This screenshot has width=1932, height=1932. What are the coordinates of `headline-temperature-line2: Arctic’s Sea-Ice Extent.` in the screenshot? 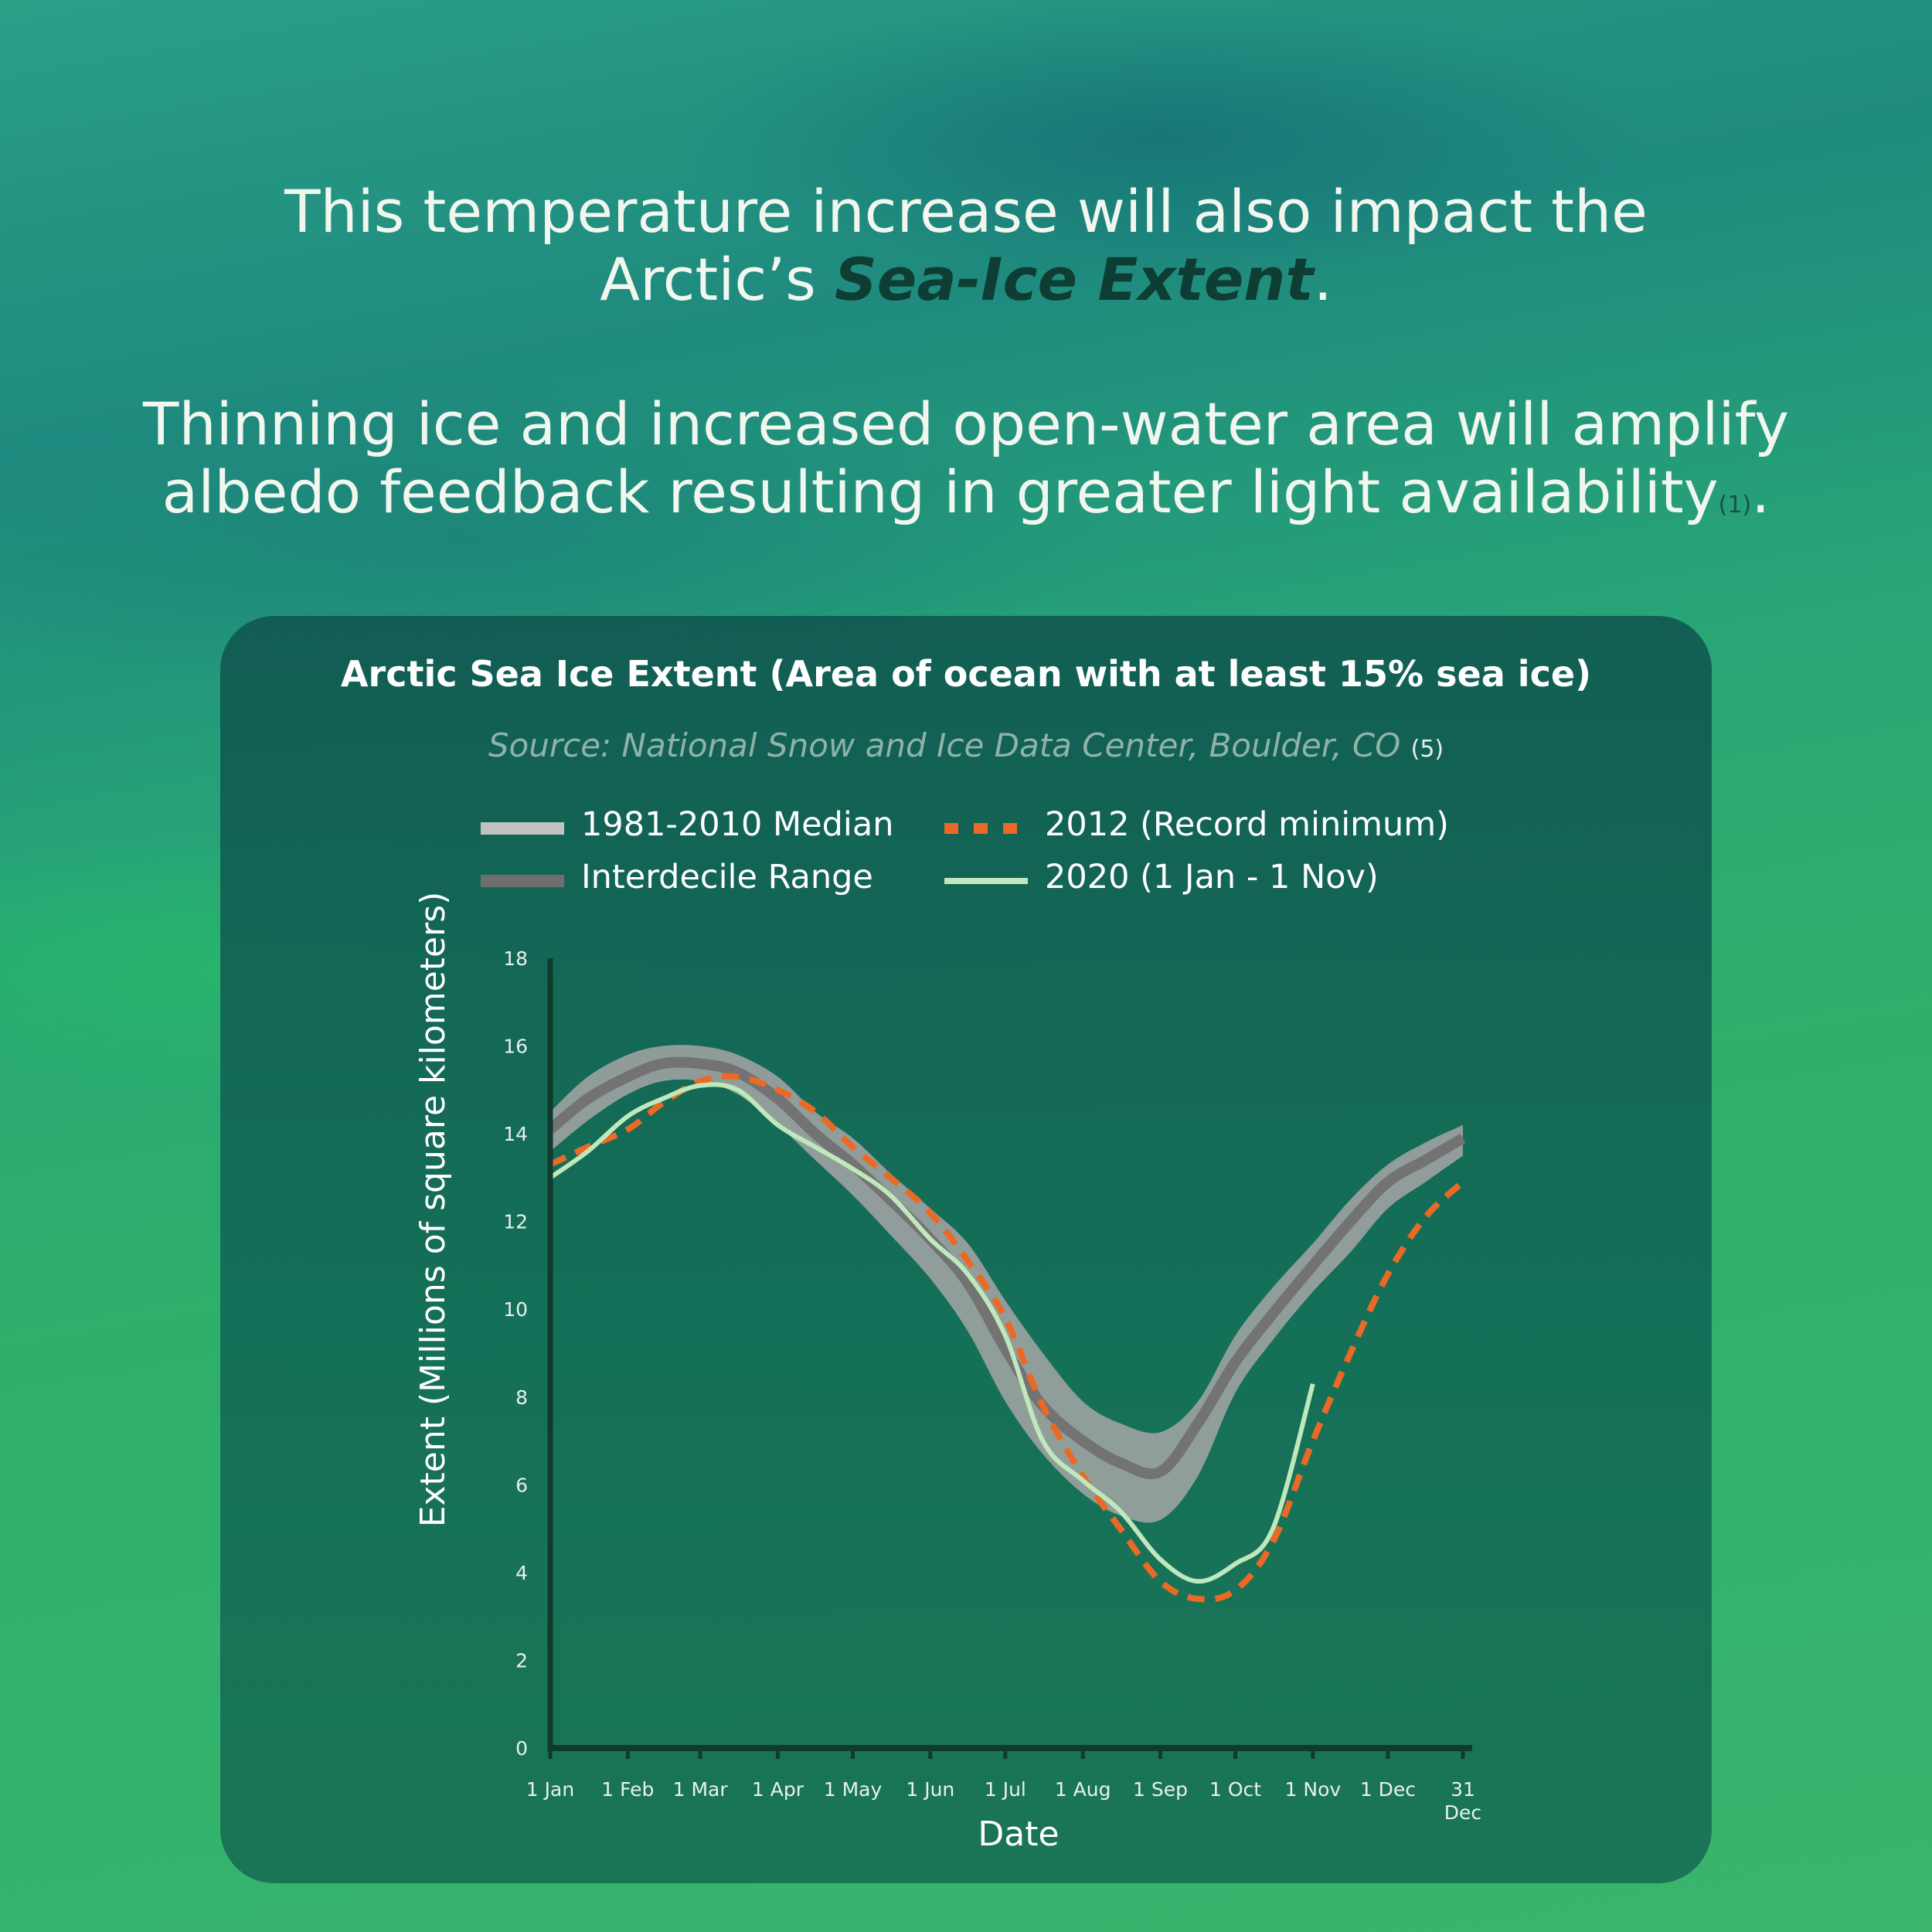 It's located at (966, 280).